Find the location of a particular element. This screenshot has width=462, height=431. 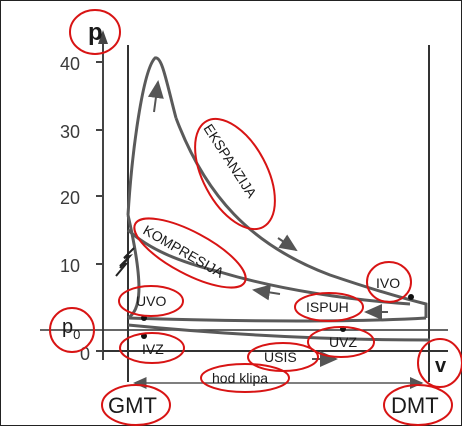

arrow-expansion is located at coordinates (287, 243).